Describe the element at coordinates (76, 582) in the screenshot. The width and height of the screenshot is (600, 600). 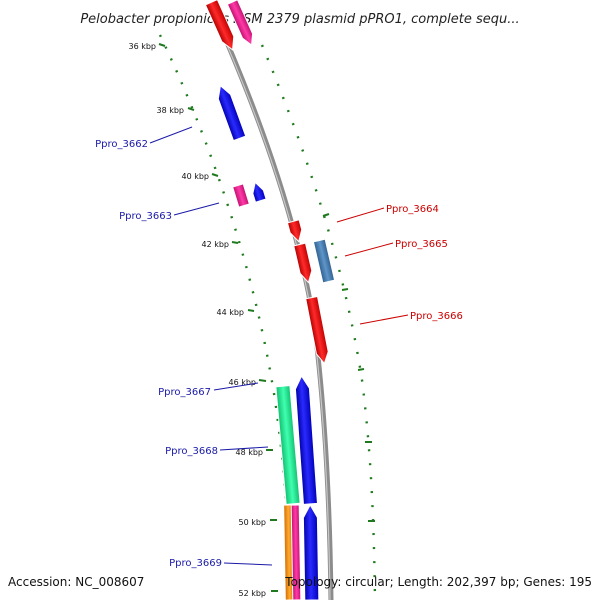
I see `accession-text: Accession: NC_008607` at that location.